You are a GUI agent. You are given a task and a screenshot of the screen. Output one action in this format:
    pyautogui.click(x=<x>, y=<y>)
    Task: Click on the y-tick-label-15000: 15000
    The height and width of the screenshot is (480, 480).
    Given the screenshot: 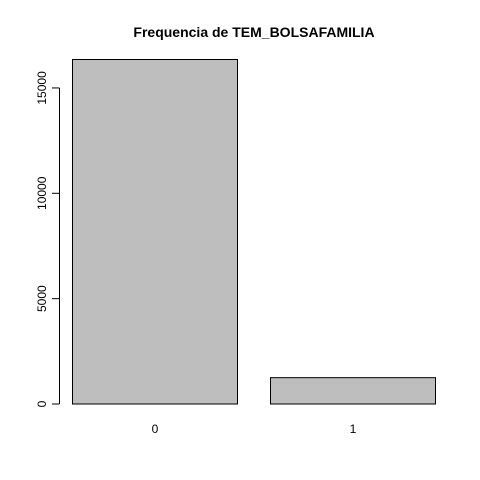 What is the action you would take?
    pyautogui.click(x=42, y=88)
    